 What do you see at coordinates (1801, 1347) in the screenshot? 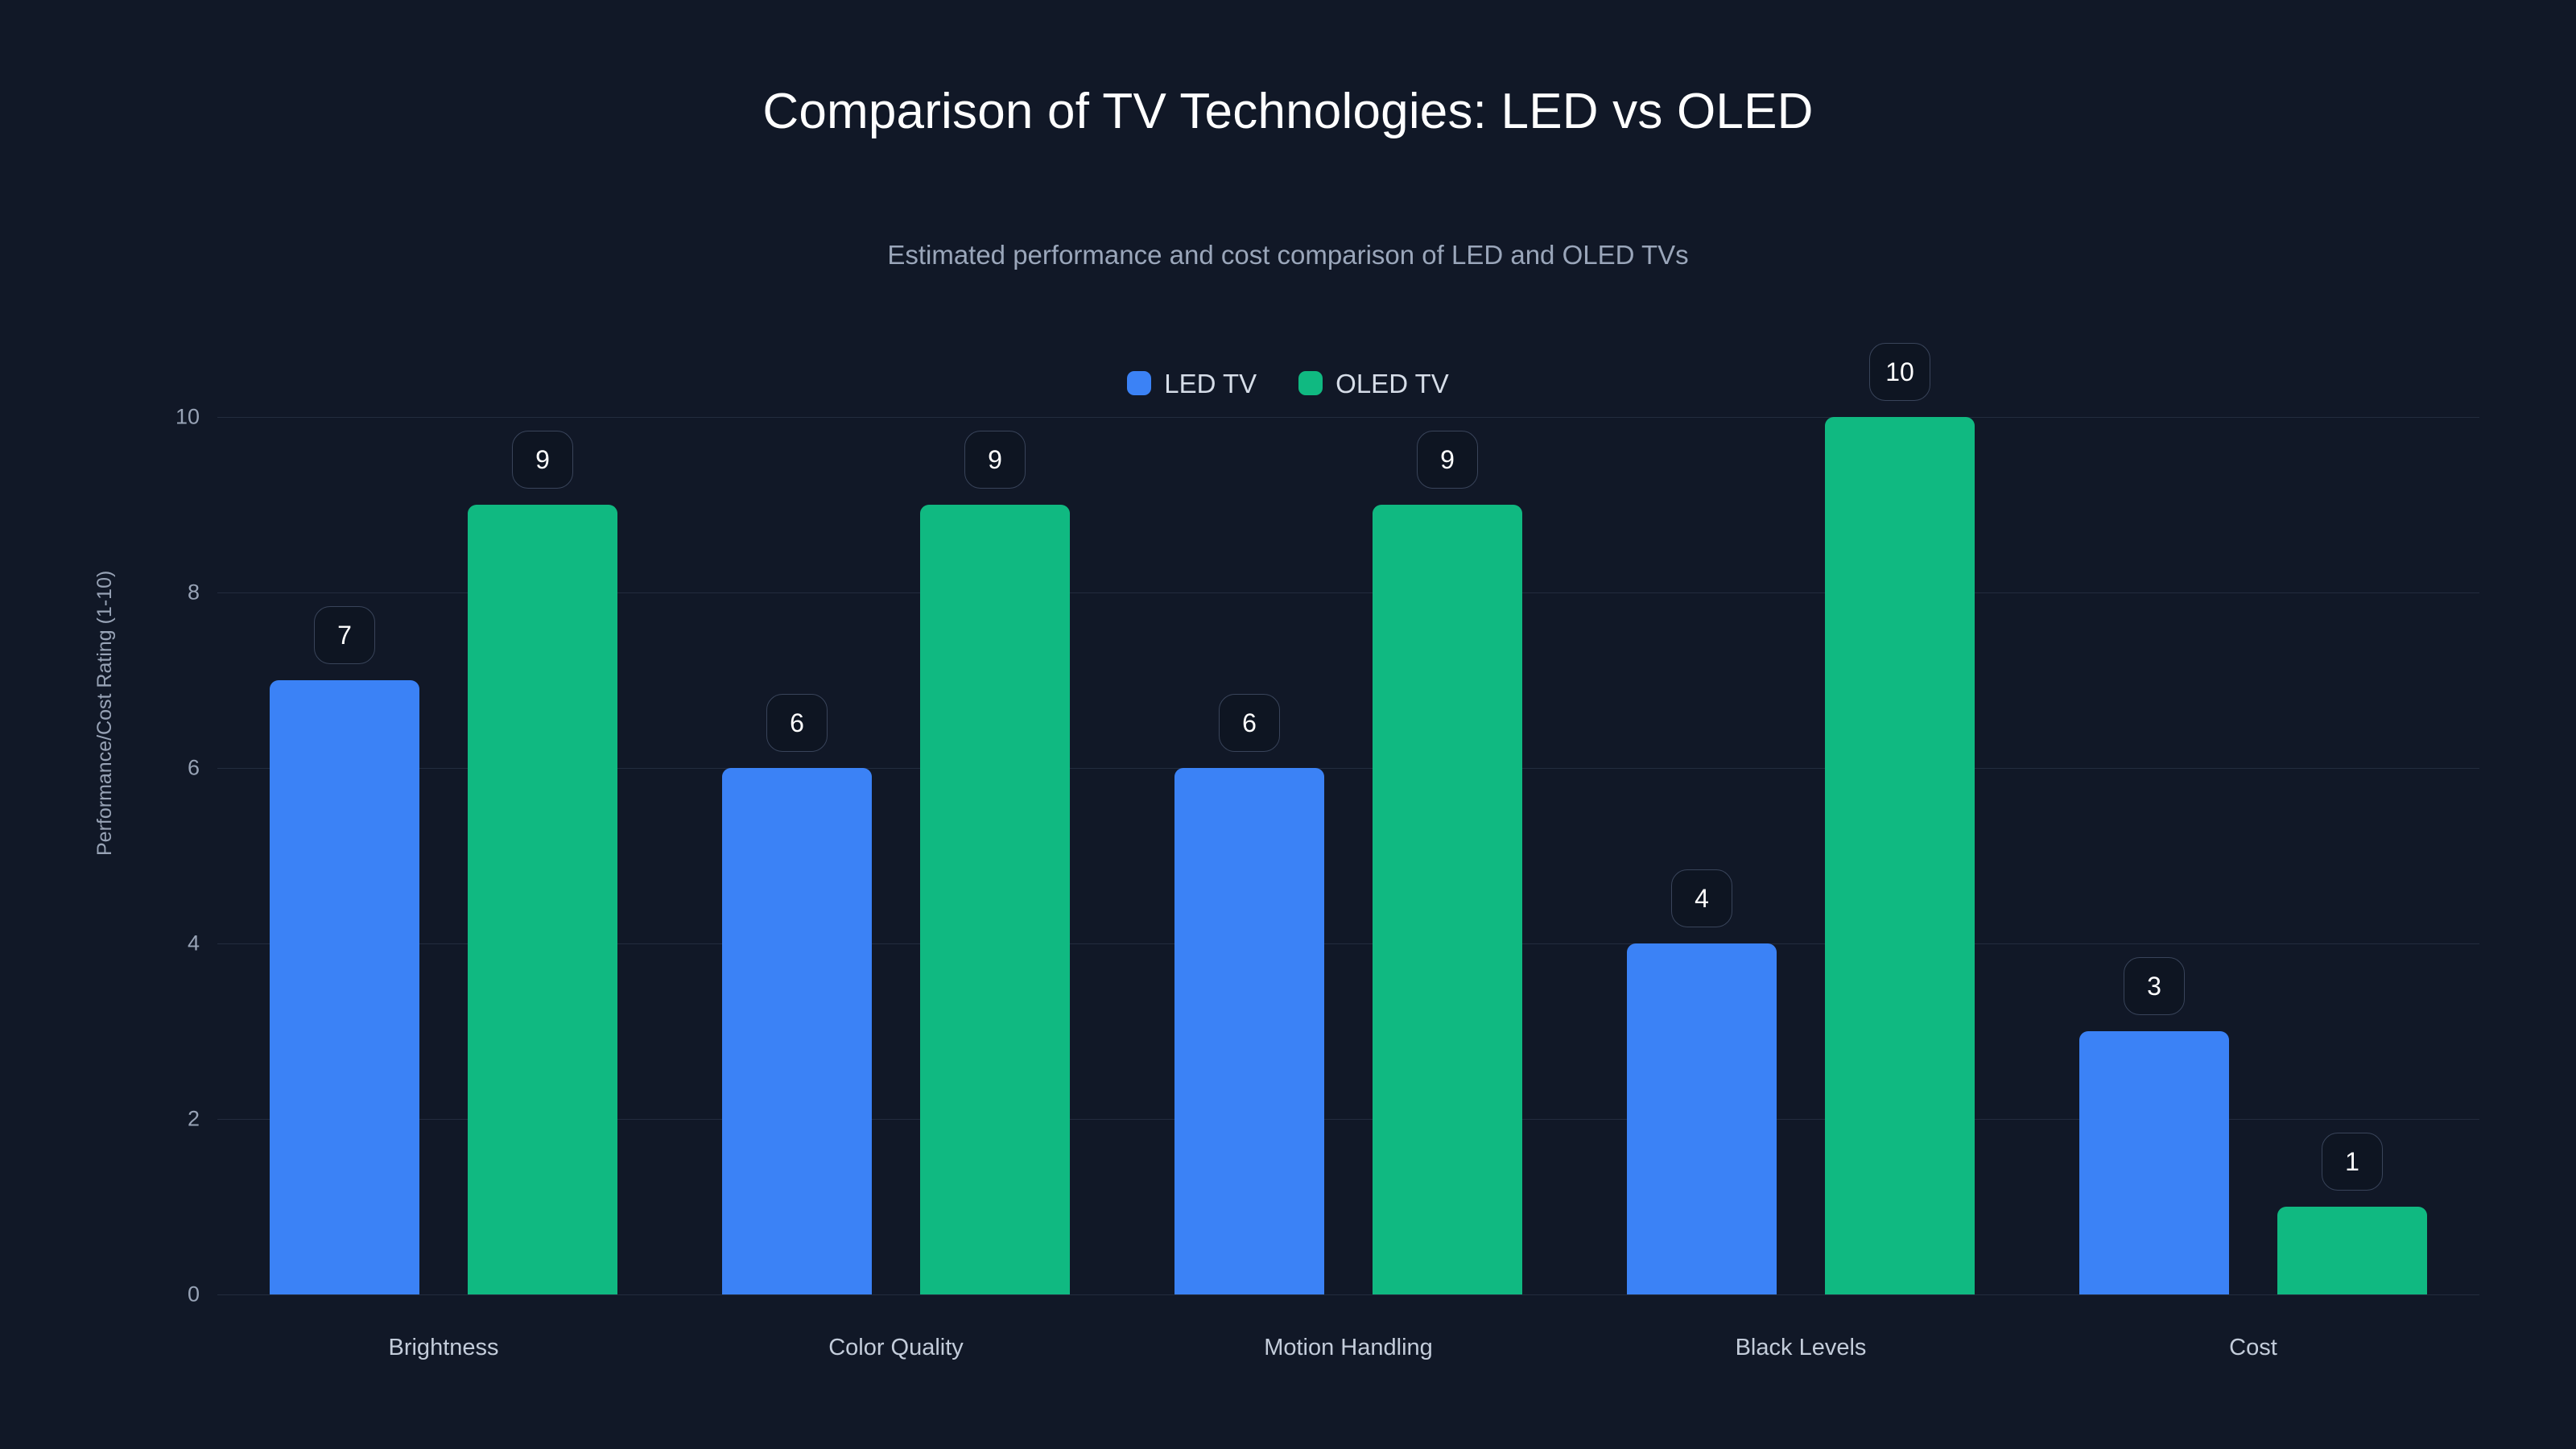
I see `x-axis-tick-label: Black Levels` at bounding box center [1801, 1347].